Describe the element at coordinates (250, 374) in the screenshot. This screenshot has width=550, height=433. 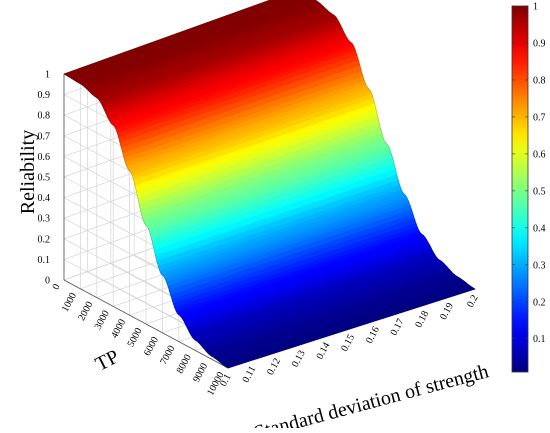
I see `x-tick-label: 0.11` at that location.